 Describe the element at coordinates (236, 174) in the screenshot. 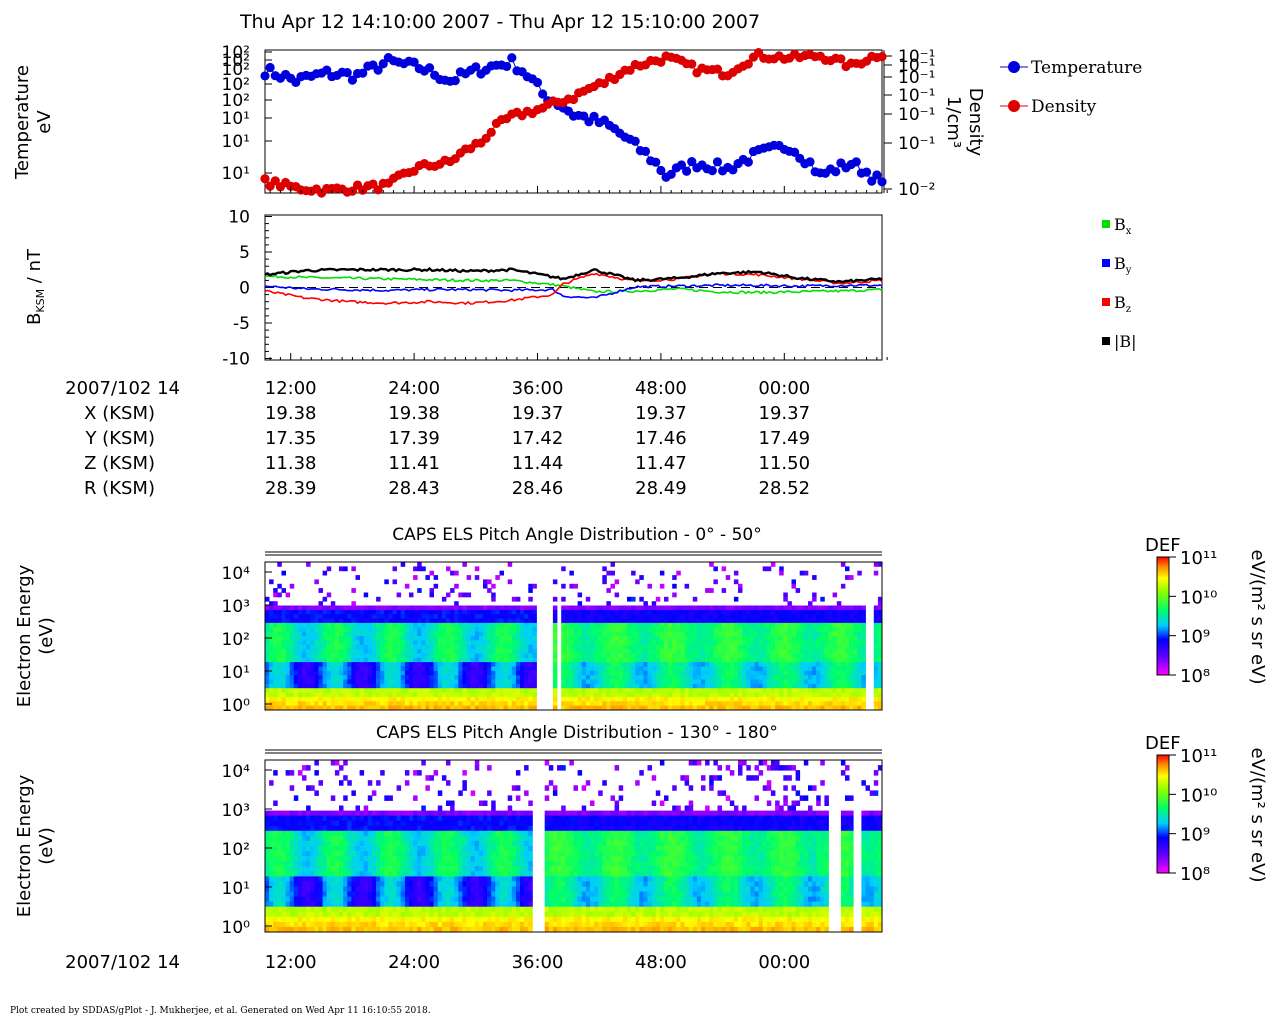

I see `temperature-tick-label: 10¹` at that location.